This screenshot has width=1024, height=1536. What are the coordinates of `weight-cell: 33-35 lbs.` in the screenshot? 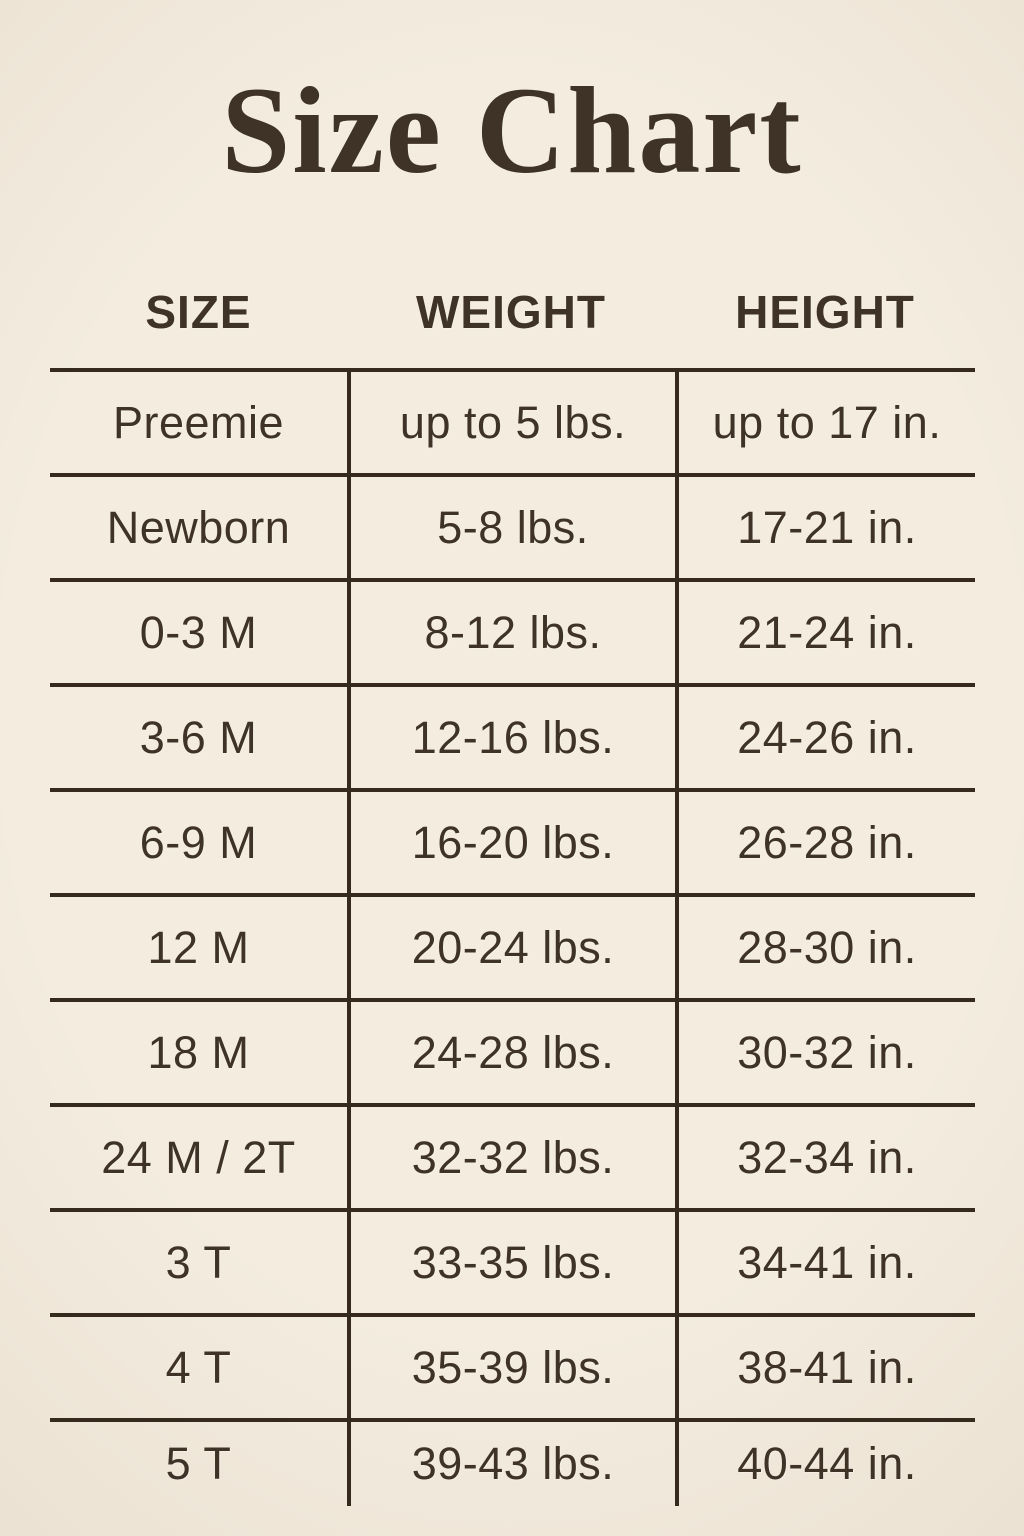 It's located at (511, 1262).